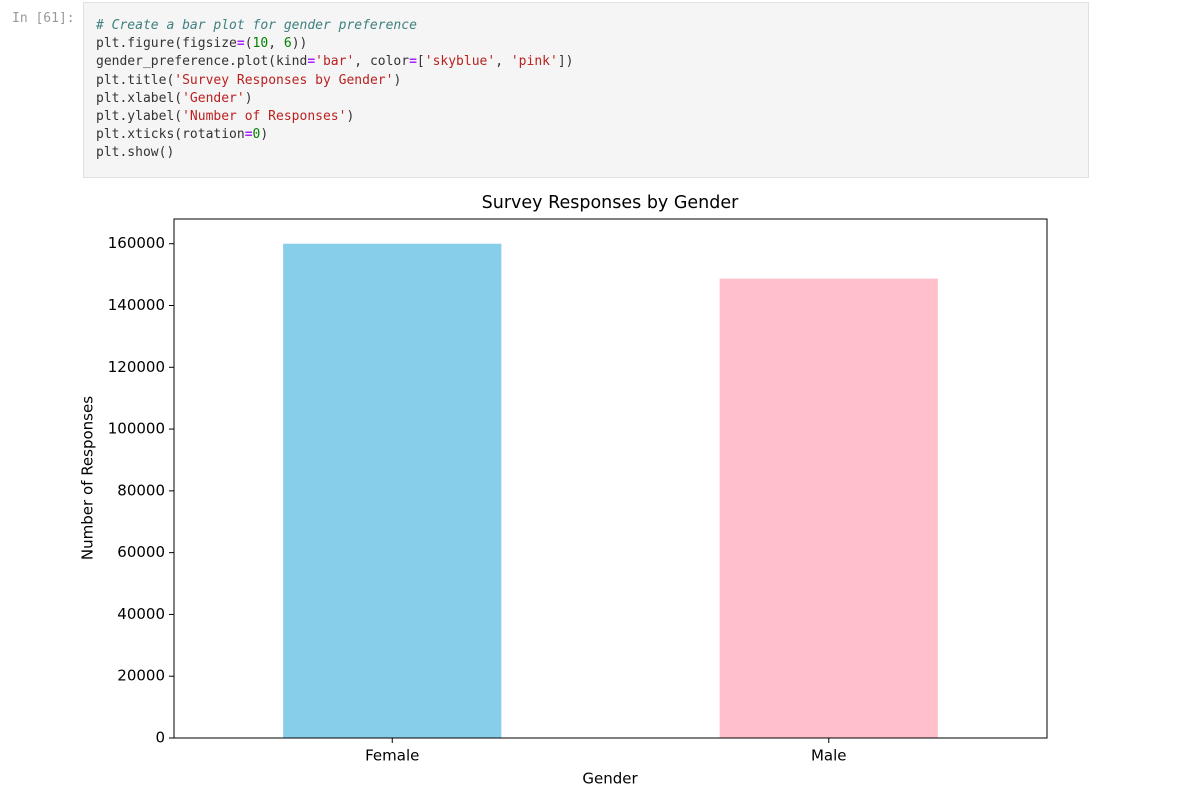 This screenshot has height=792, width=1180. I want to click on y-tick-label: 0, so click(160, 738).